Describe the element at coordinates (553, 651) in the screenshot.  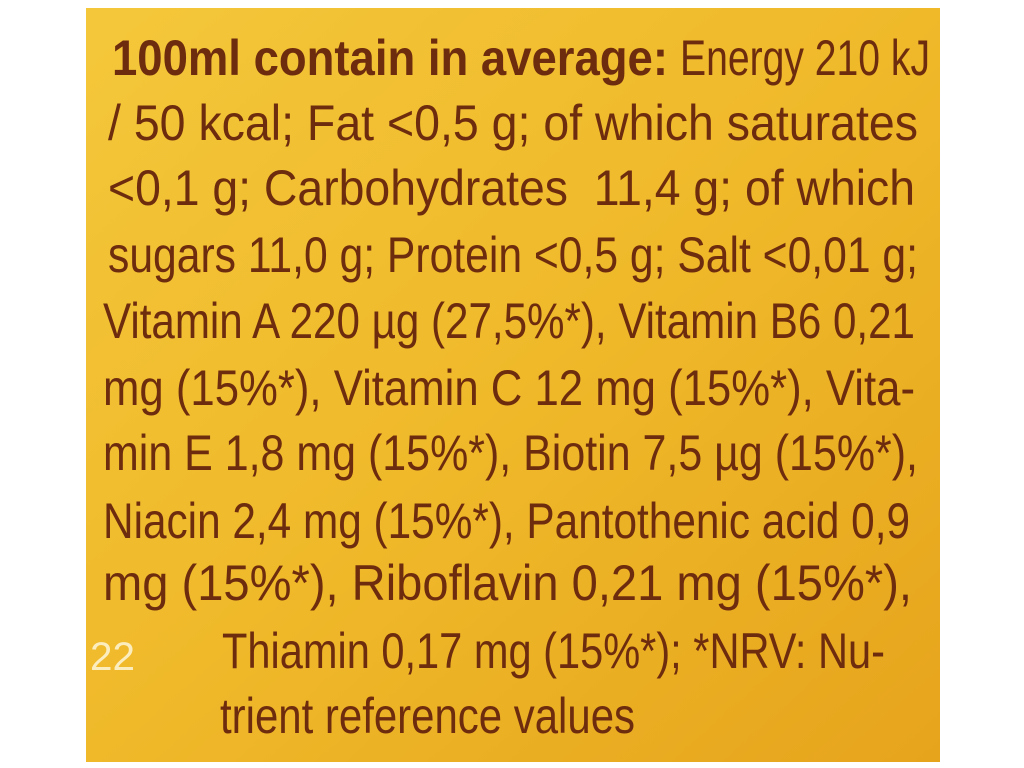
I see `text-line: Thiamin 0,17 mg (15%*); *NRV: Nu-` at that location.